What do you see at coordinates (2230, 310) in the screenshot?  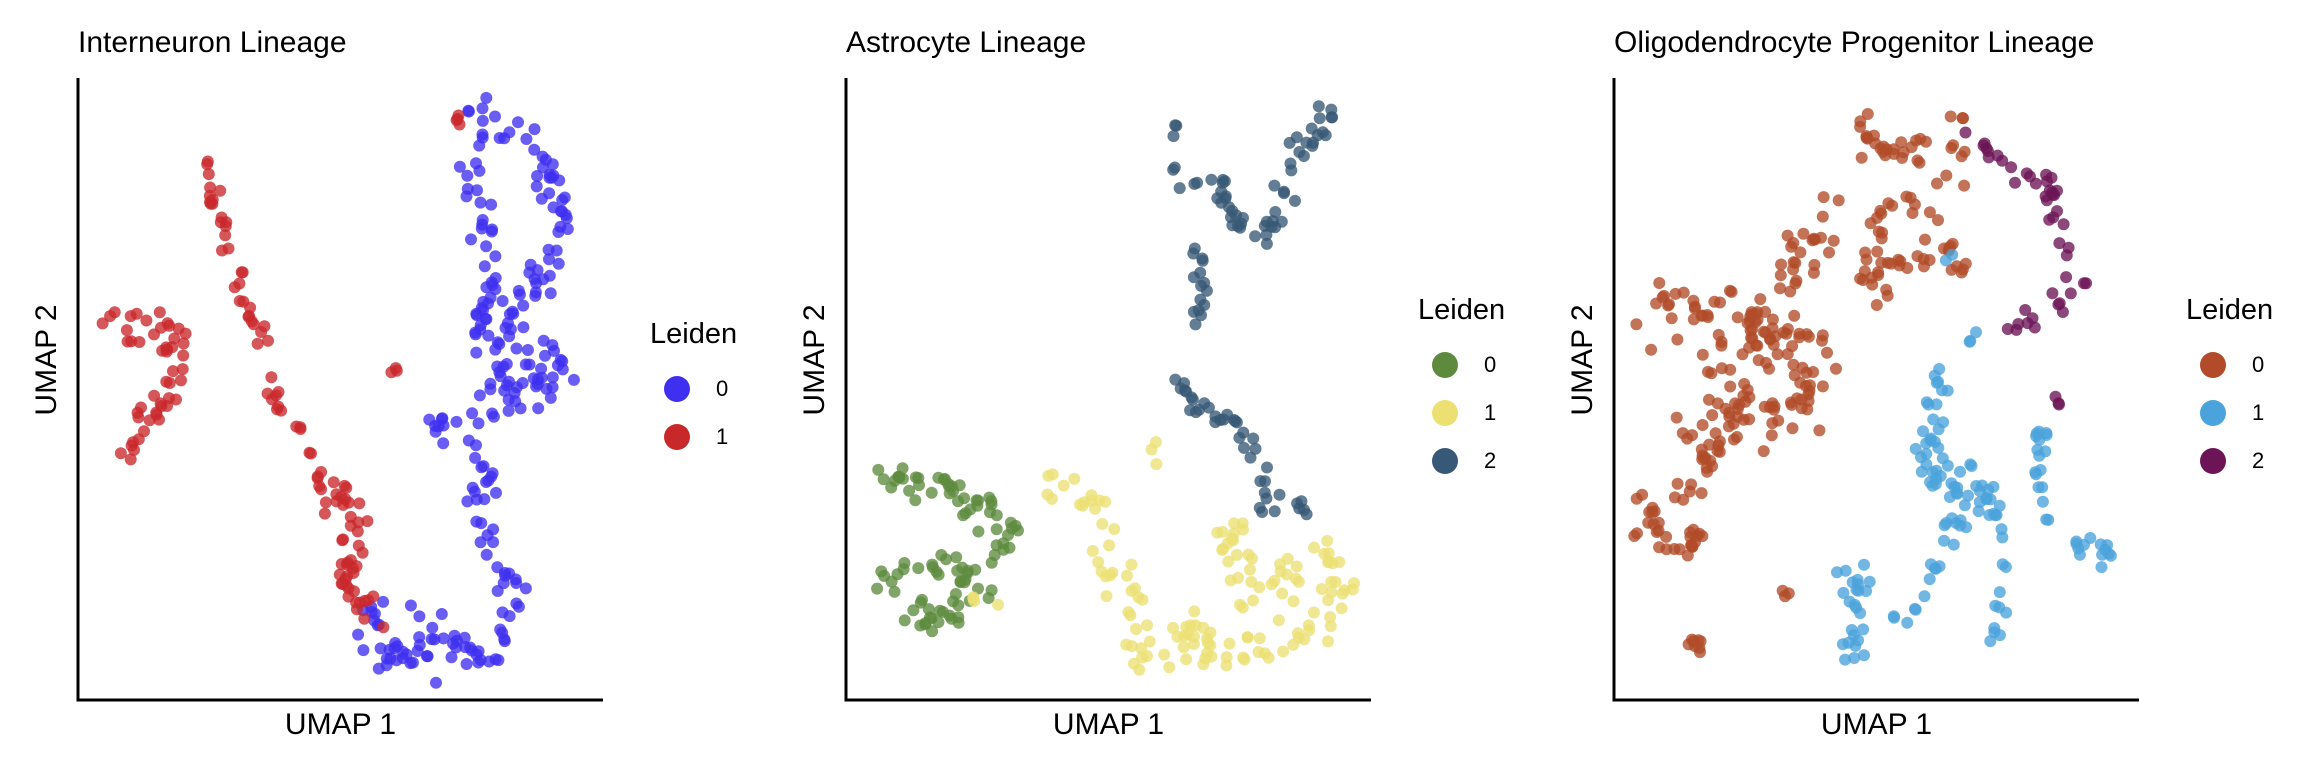 I see `legend-title: Leiden` at bounding box center [2230, 310].